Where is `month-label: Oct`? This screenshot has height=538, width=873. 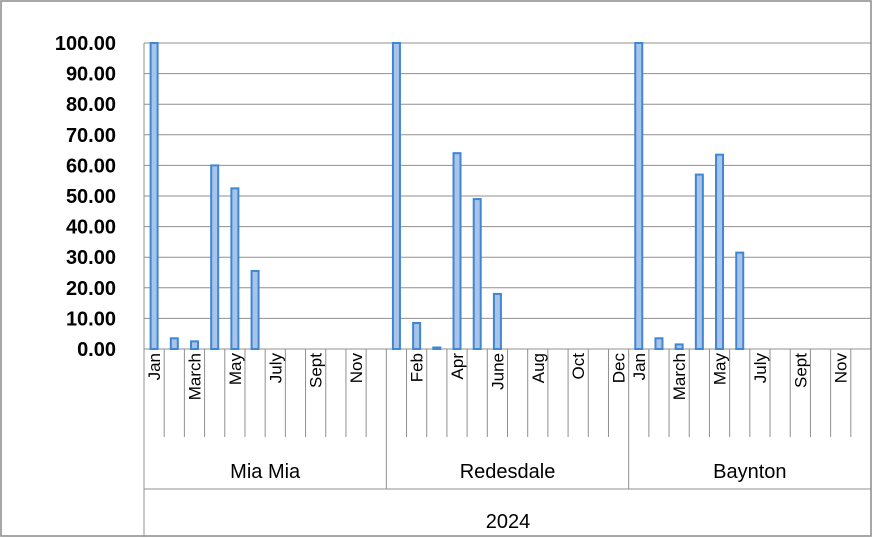 month-label: Oct is located at coordinates (578, 366).